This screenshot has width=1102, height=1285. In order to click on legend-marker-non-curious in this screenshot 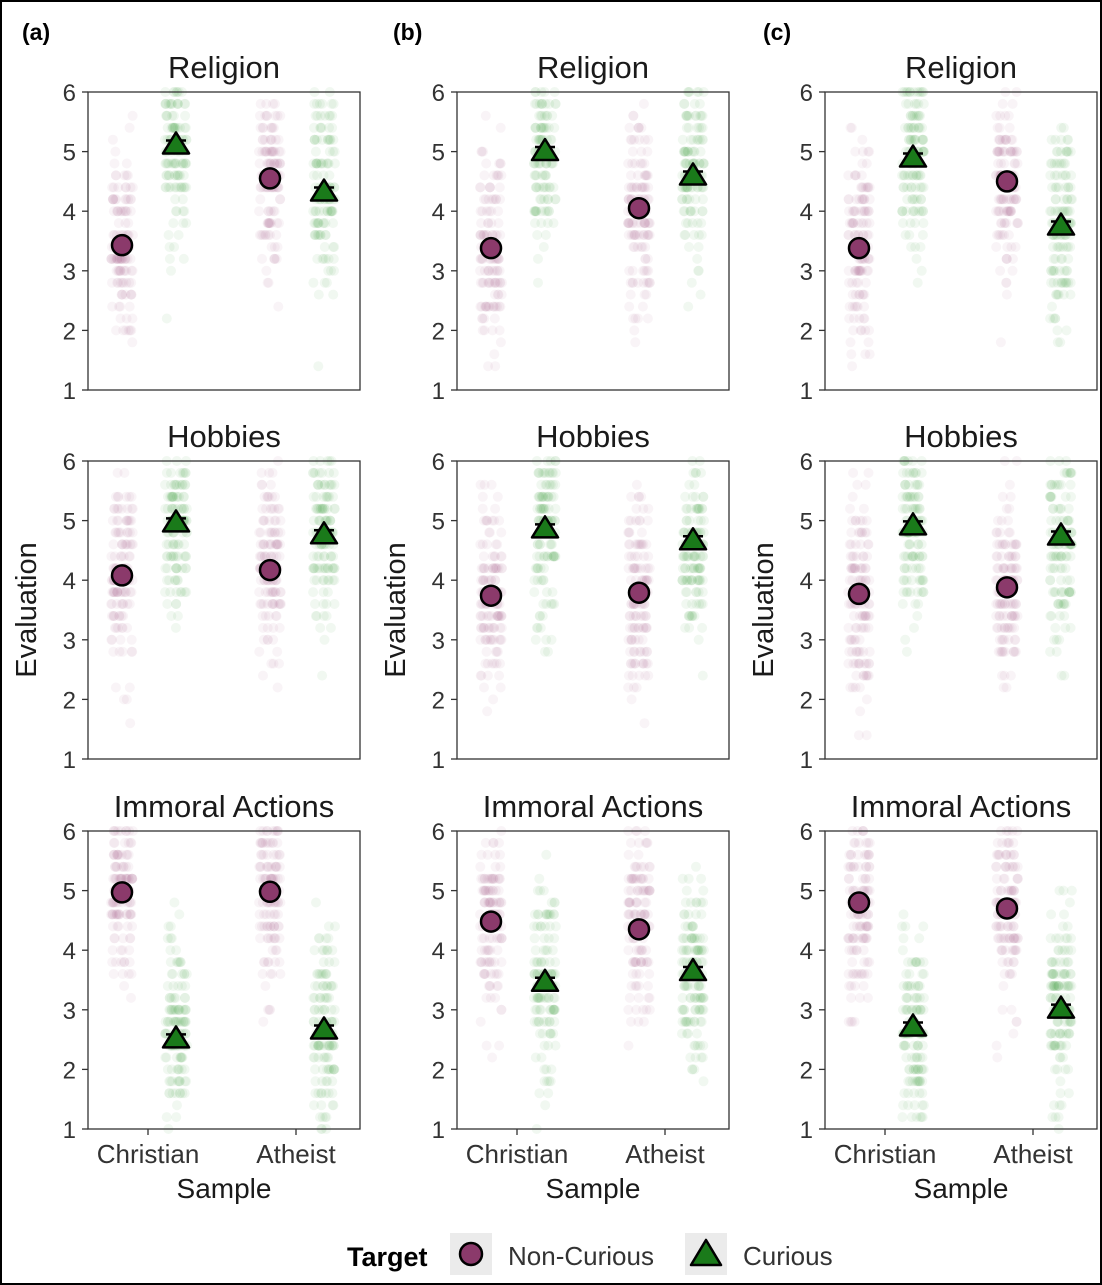, I will do `click(471, 1254)`.